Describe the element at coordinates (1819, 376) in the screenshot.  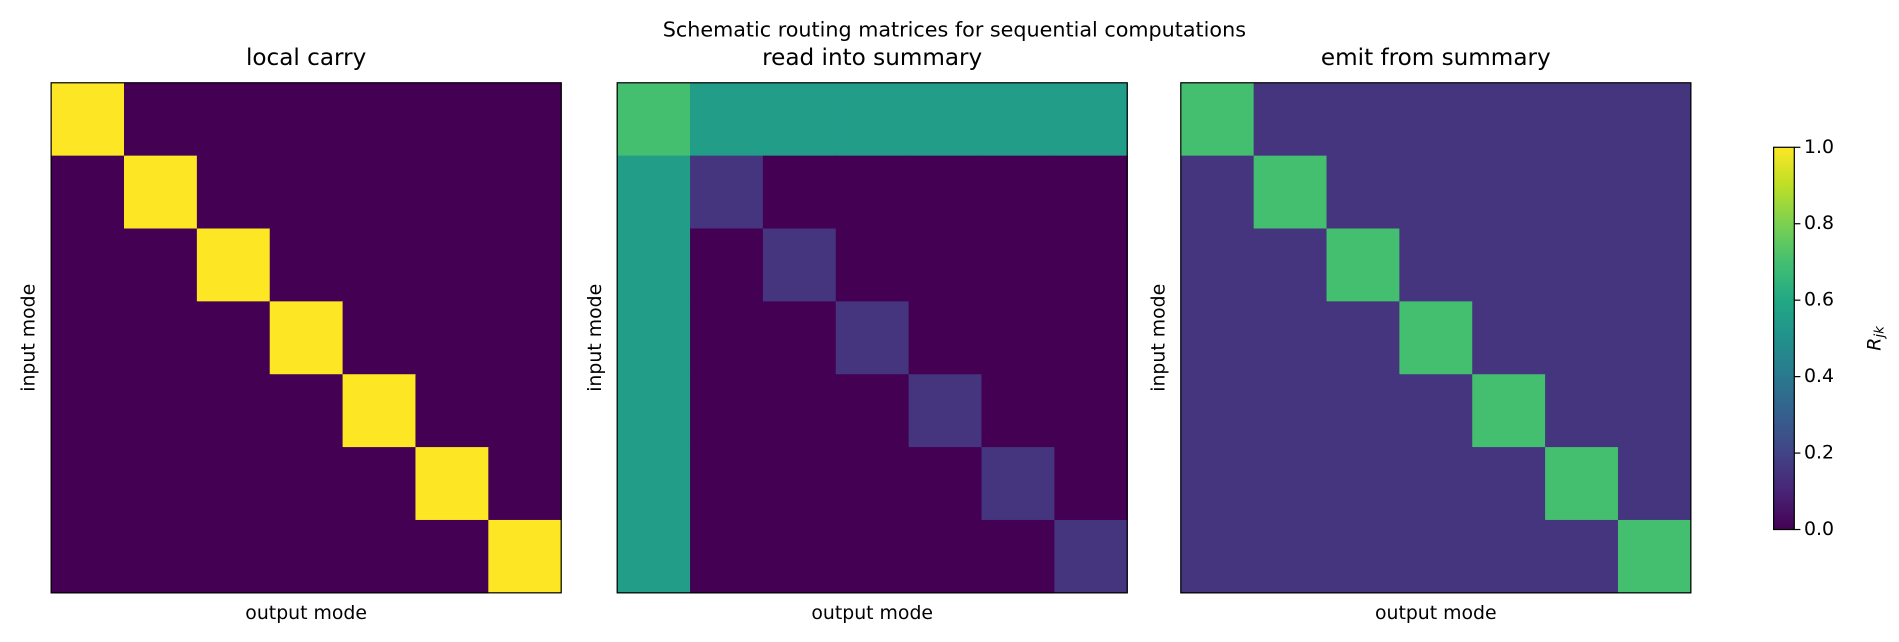
I see `colorbar-tick-label: 0.4` at that location.